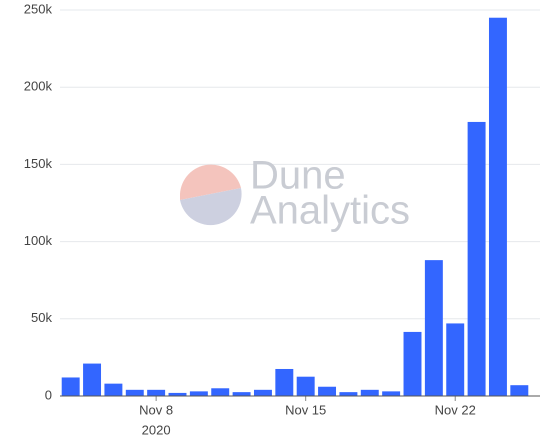 The width and height of the screenshot is (545, 444). Describe the element at coordinates (48, 394) in the screenshot. I see `y-tick-label: 0` at that location.